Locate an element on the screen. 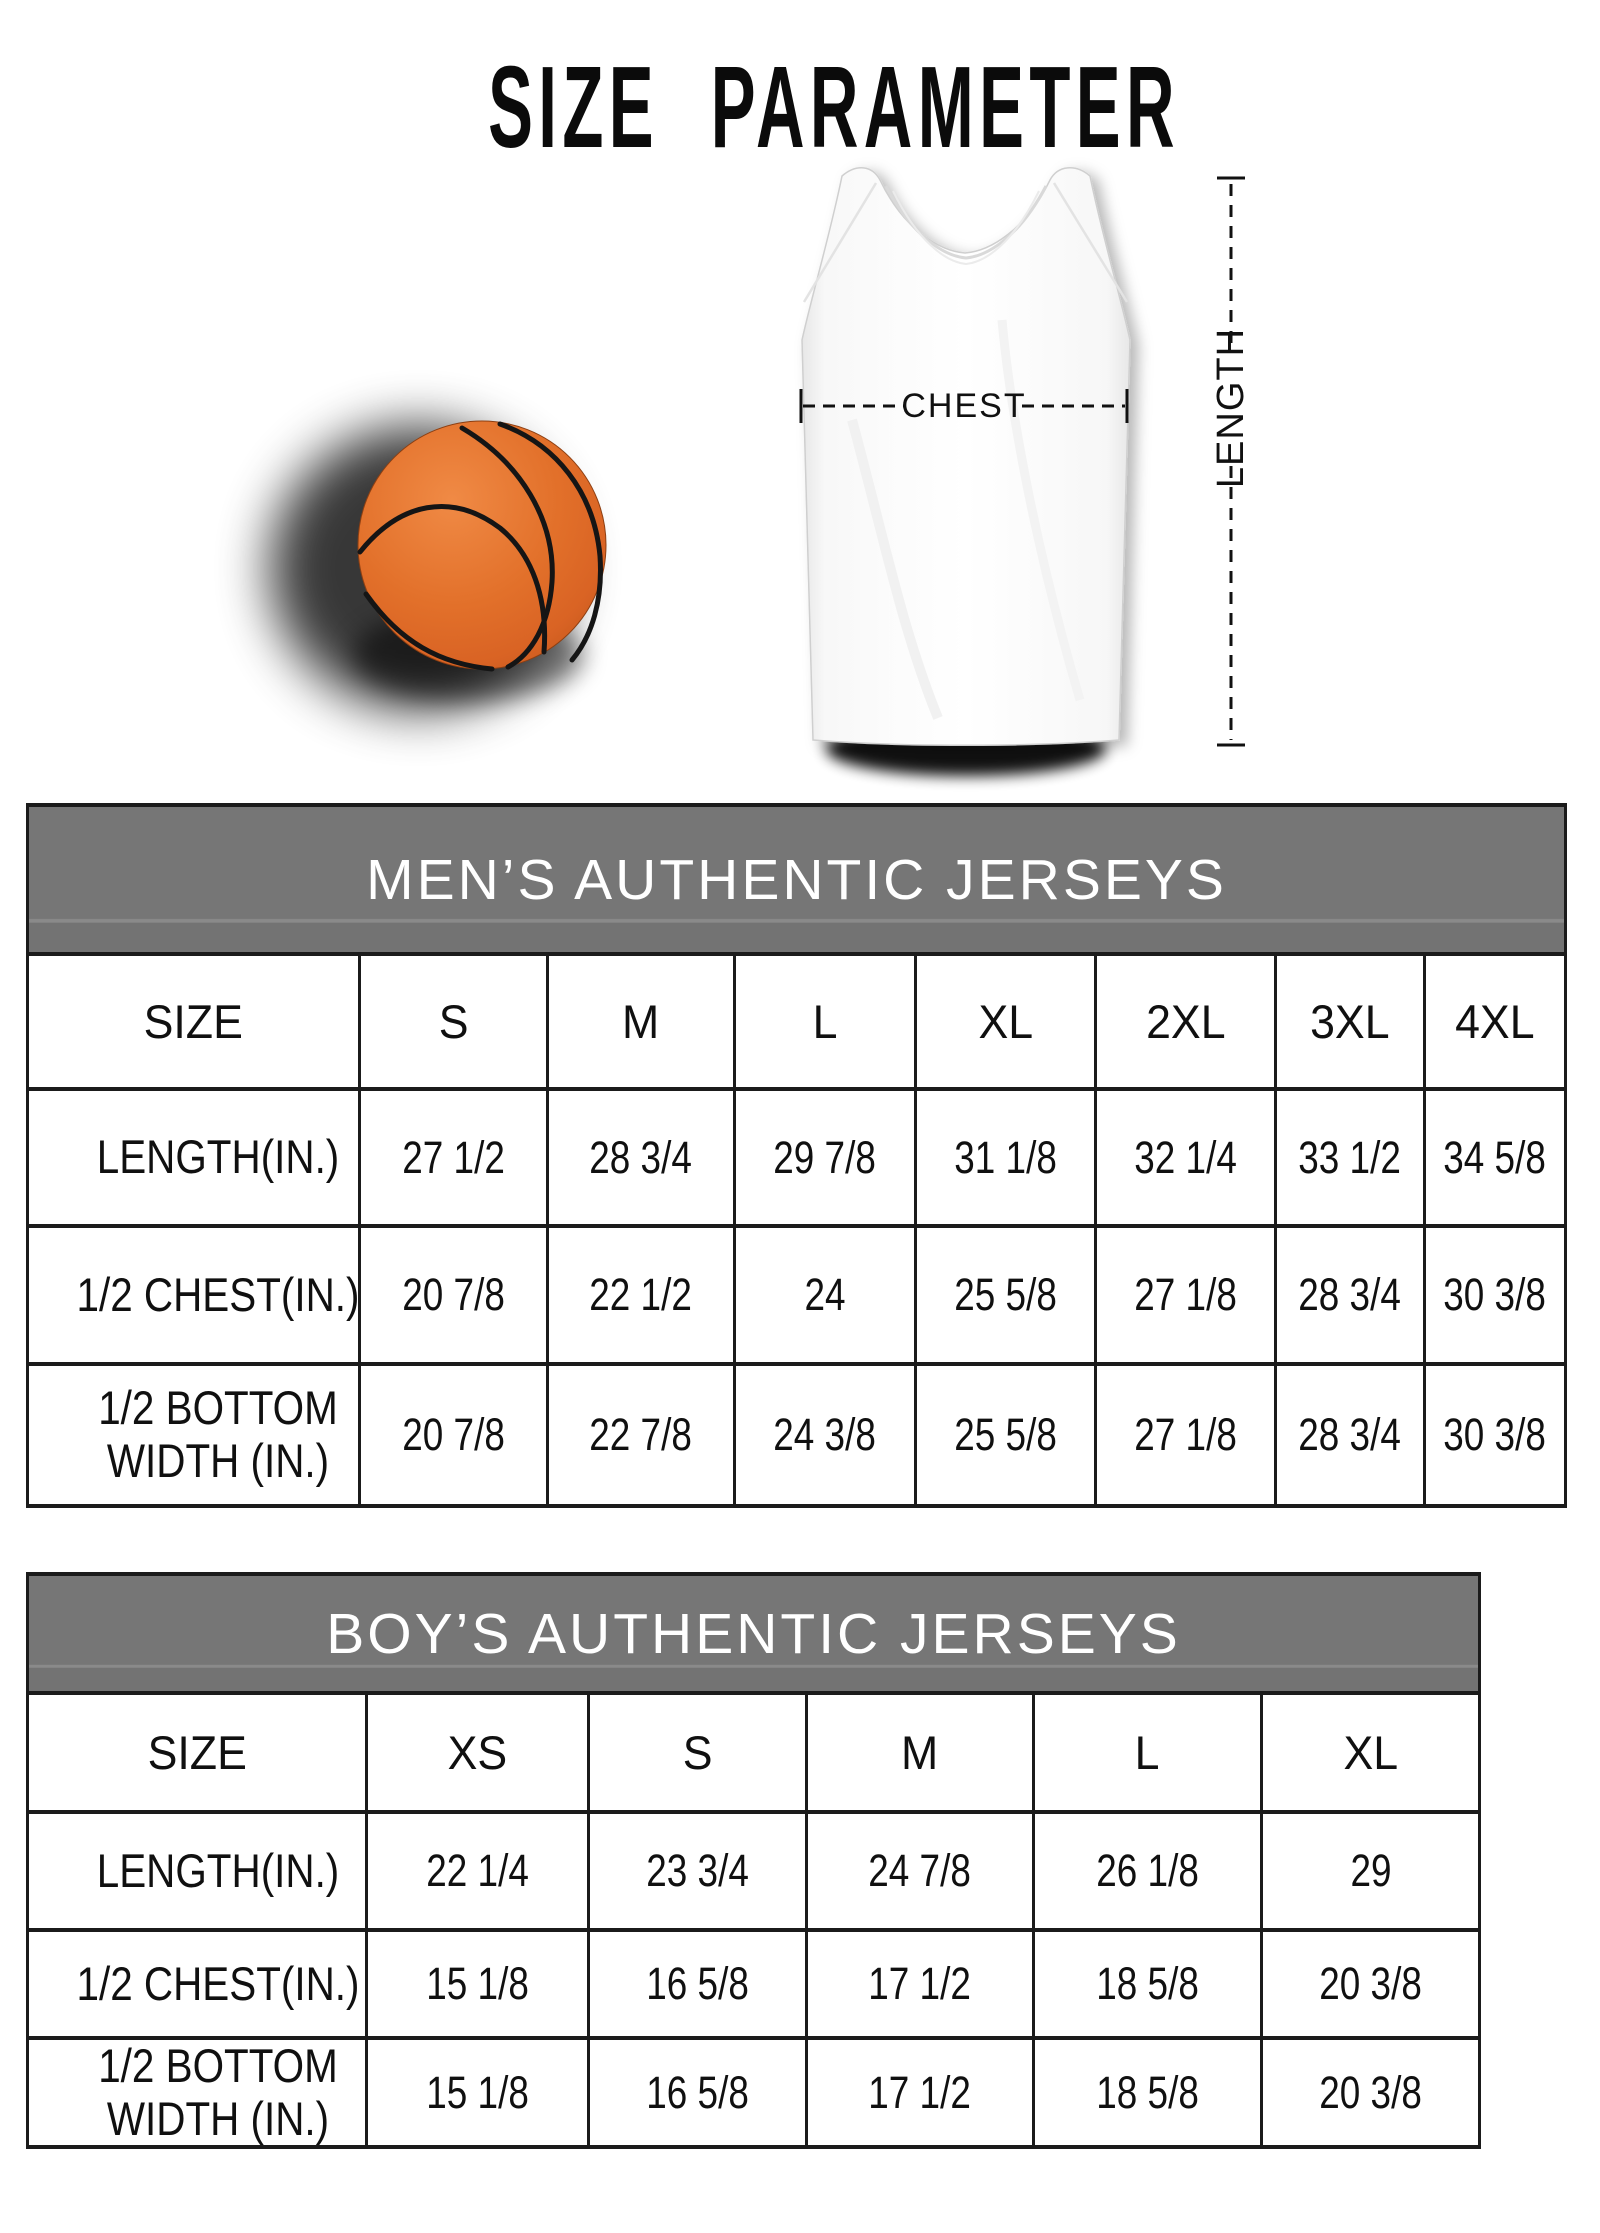 This screenshot has height=2233, width=1600. cell-value: 27 1/8 is located at coordinates (1185, 1434).